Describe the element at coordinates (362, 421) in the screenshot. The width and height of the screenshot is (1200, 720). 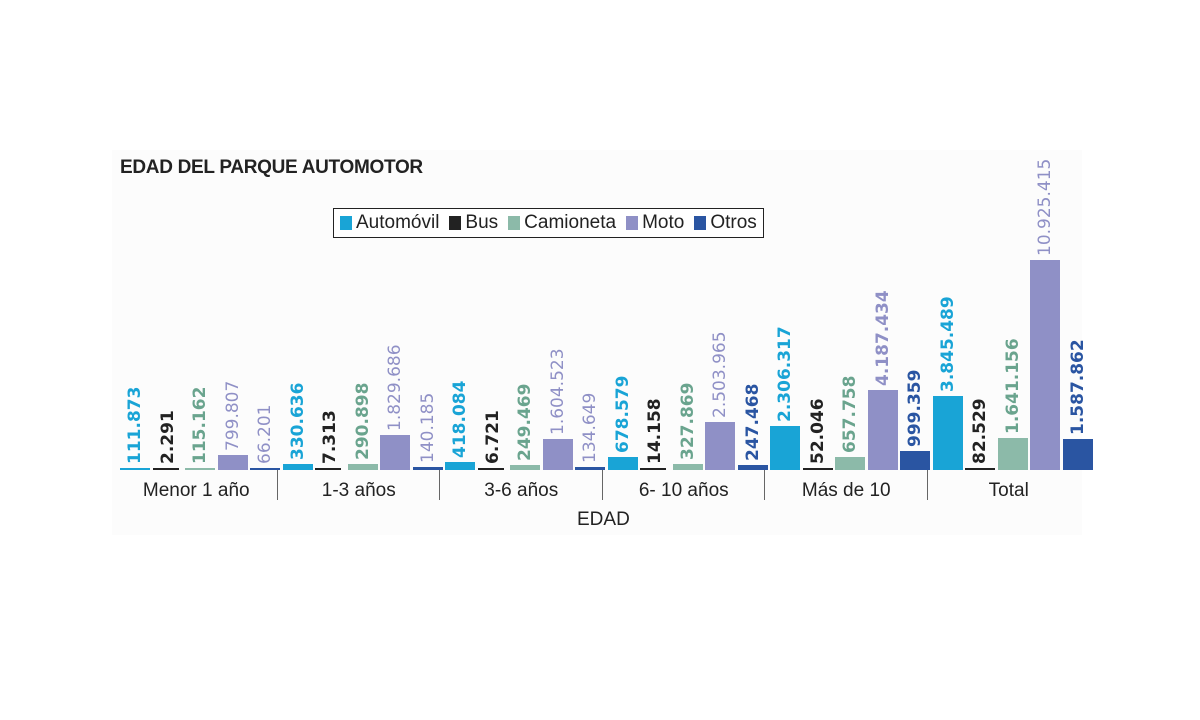
I see `data-label: 290.898` at that location.